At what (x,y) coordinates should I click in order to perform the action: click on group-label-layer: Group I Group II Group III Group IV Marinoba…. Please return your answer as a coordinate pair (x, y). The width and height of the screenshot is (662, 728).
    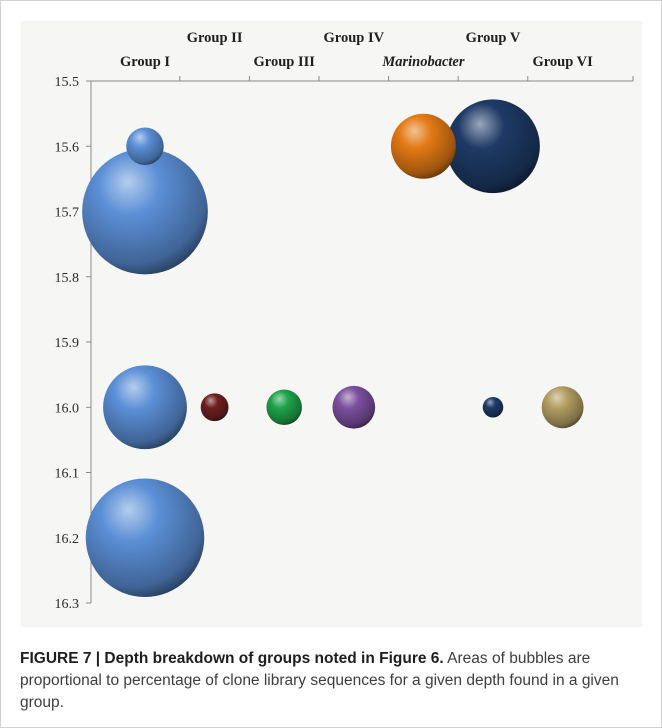
    Looking at the image, I should click on (356, 50).